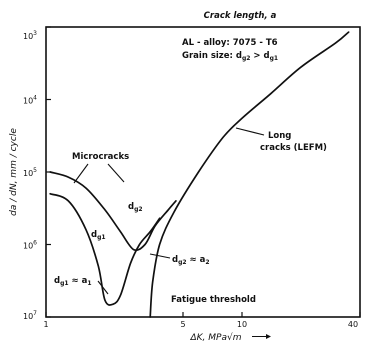 The image size is (366, 345). I want to click on y-tick-label-1: 10⁴, so click(30, 100).